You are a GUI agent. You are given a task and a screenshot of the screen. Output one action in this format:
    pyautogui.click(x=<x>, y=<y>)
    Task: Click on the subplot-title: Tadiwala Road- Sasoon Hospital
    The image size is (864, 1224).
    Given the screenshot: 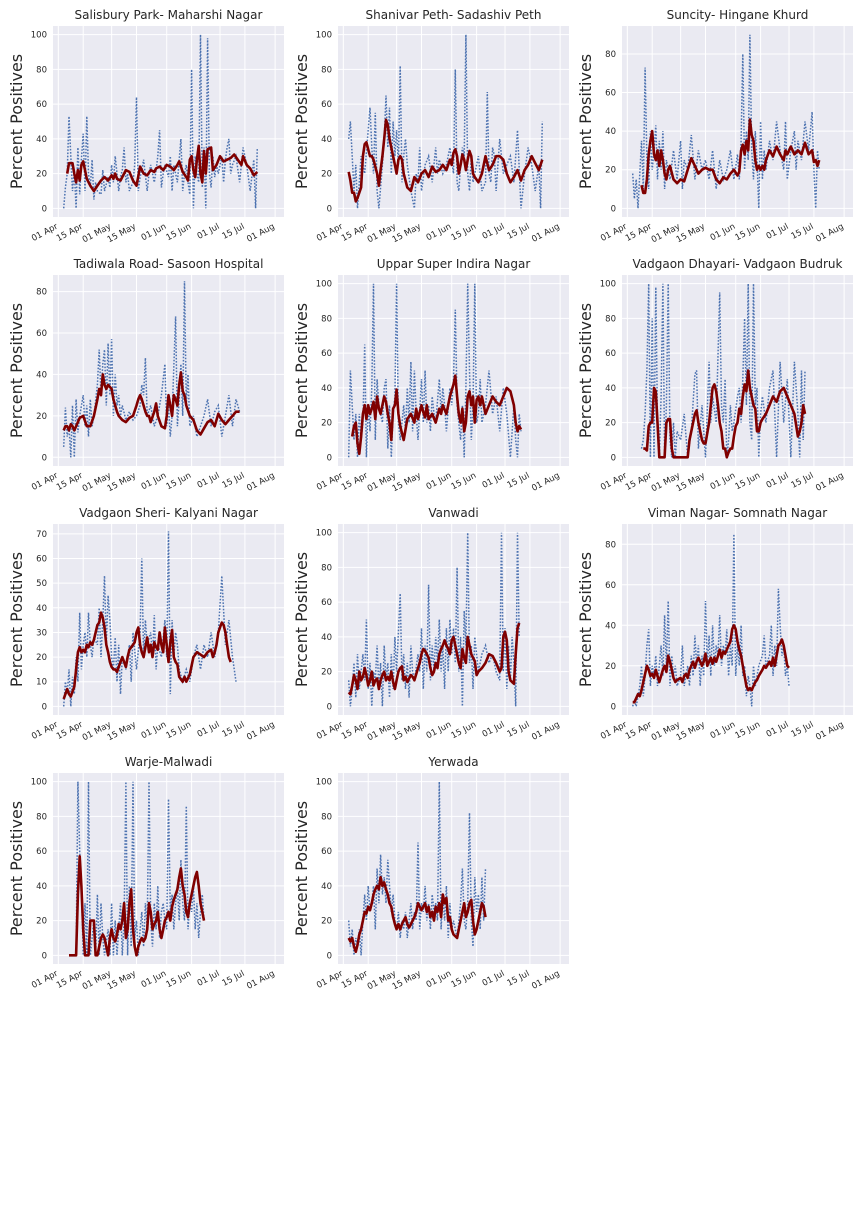 What is the action you would take?
    pyautogui.click(x=168, y=264)
    